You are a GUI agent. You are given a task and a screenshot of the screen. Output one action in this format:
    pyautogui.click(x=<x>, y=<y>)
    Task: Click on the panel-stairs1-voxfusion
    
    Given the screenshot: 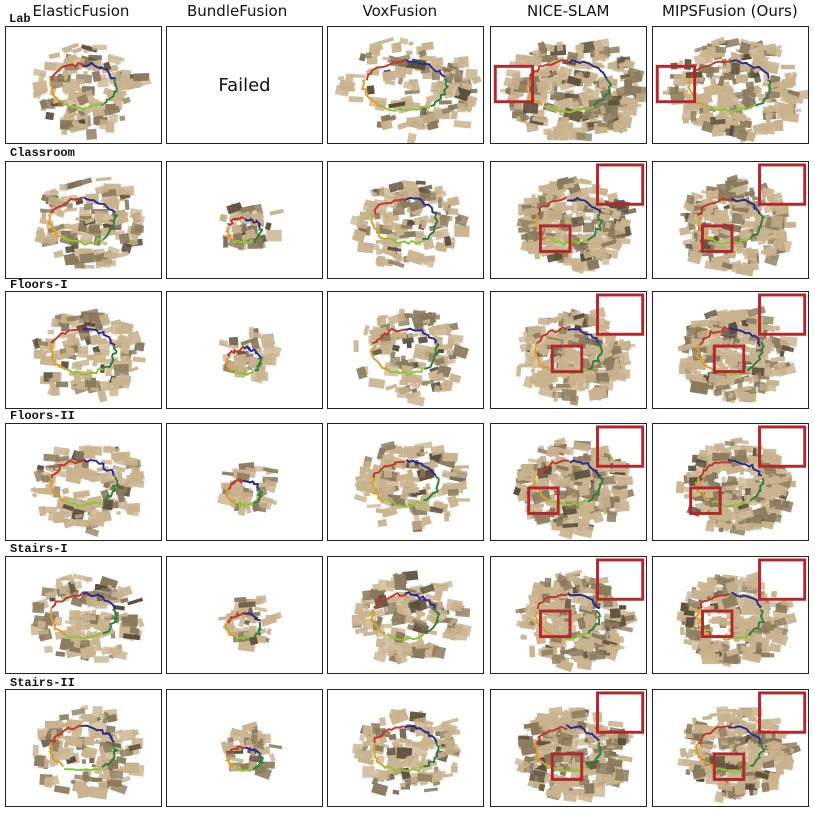 What is the action you would take?
    pyautogui.click(x=405, y=615)
    